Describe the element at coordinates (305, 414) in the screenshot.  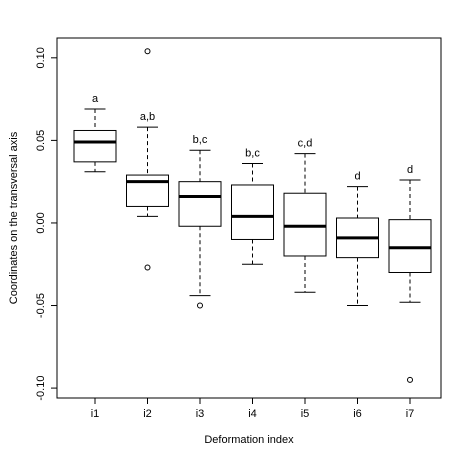
I see `x-tick-label: i5` at that location.